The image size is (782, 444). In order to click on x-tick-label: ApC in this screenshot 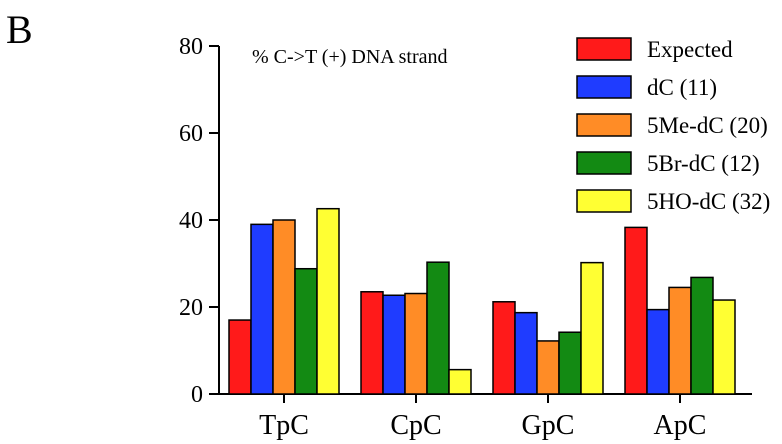, I will do `click(680, 425)`.